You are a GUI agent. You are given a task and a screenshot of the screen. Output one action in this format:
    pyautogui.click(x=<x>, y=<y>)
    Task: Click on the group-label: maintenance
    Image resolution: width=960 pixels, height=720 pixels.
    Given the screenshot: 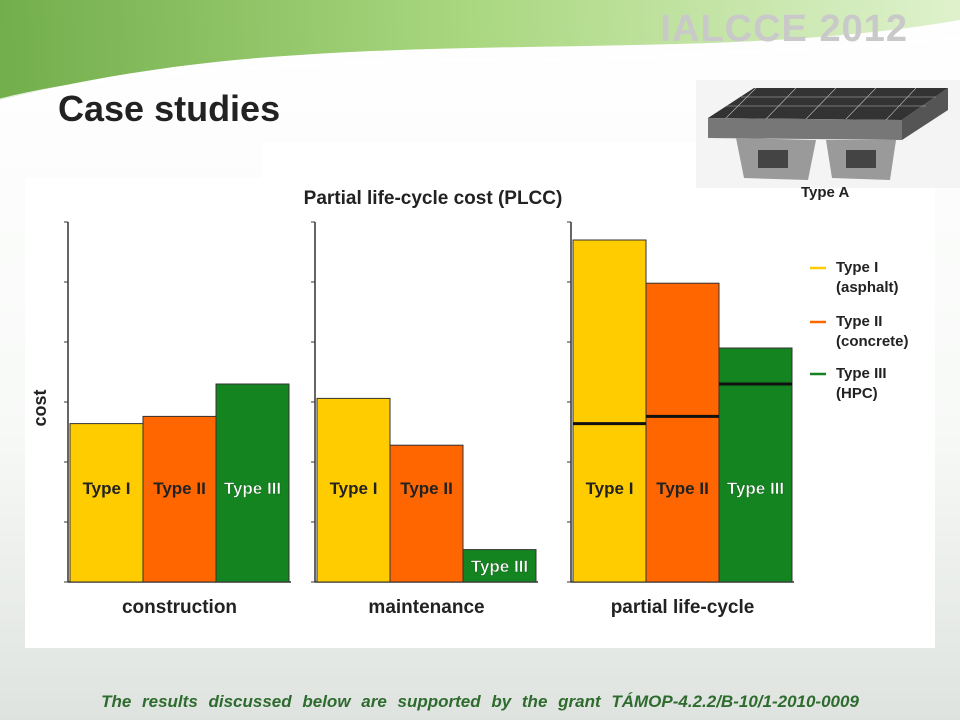 What is the action you would take?
    pyautogui.click(x=426, y=607)
    